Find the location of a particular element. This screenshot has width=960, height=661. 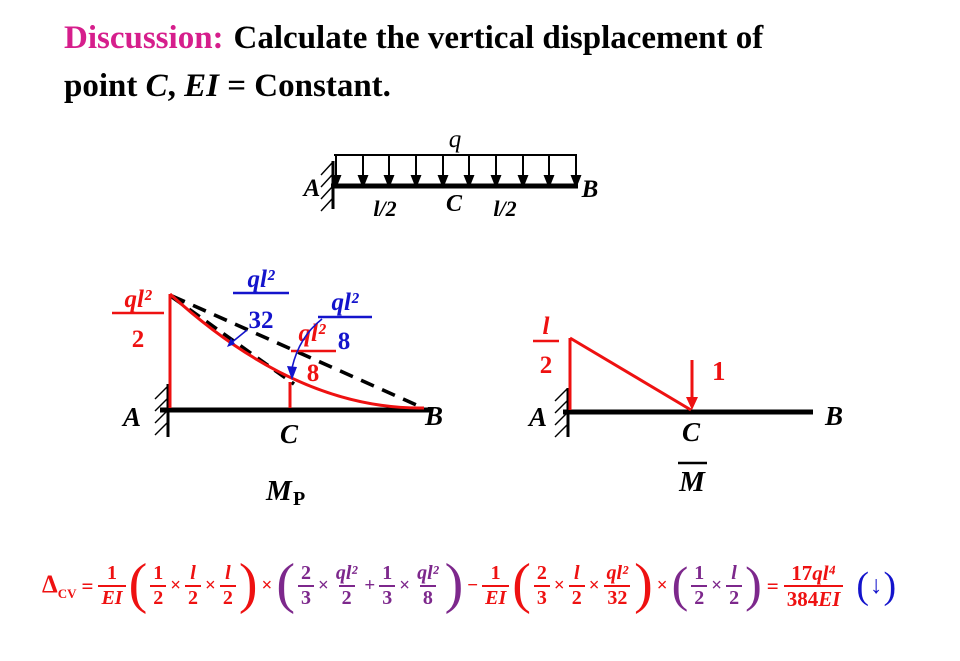

mbar-label-a: A is located at coordinates (537, 417).